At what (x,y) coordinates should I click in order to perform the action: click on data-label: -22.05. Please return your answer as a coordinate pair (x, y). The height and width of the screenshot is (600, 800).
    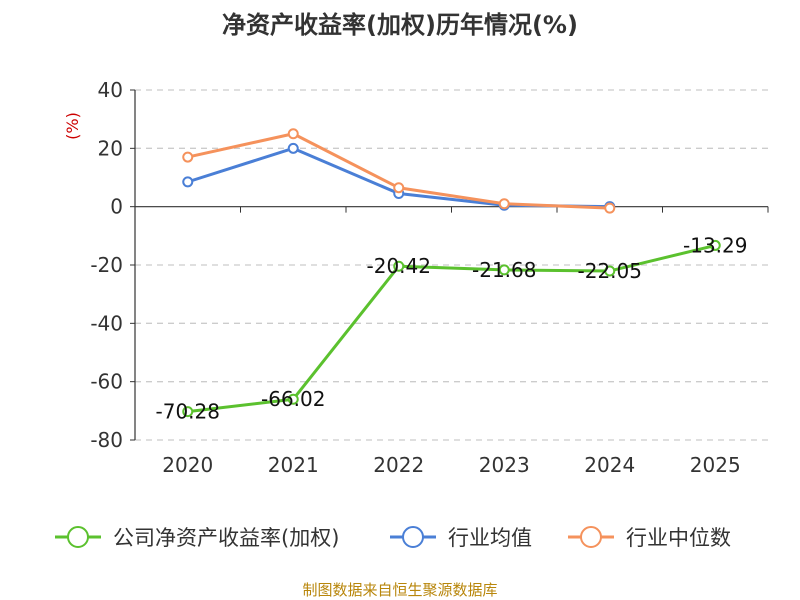
    Looking at the image, I should click on (610, 271).